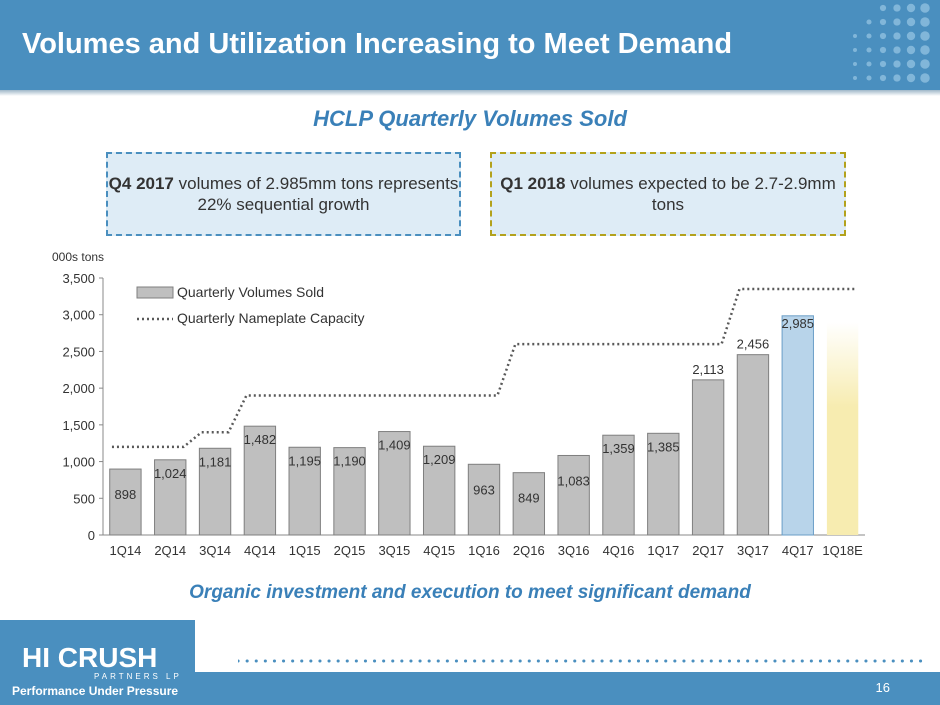  Describe the element at coordinates (215, 461) in the screenshot. I see `bar-value-label: 1,181` at that location.